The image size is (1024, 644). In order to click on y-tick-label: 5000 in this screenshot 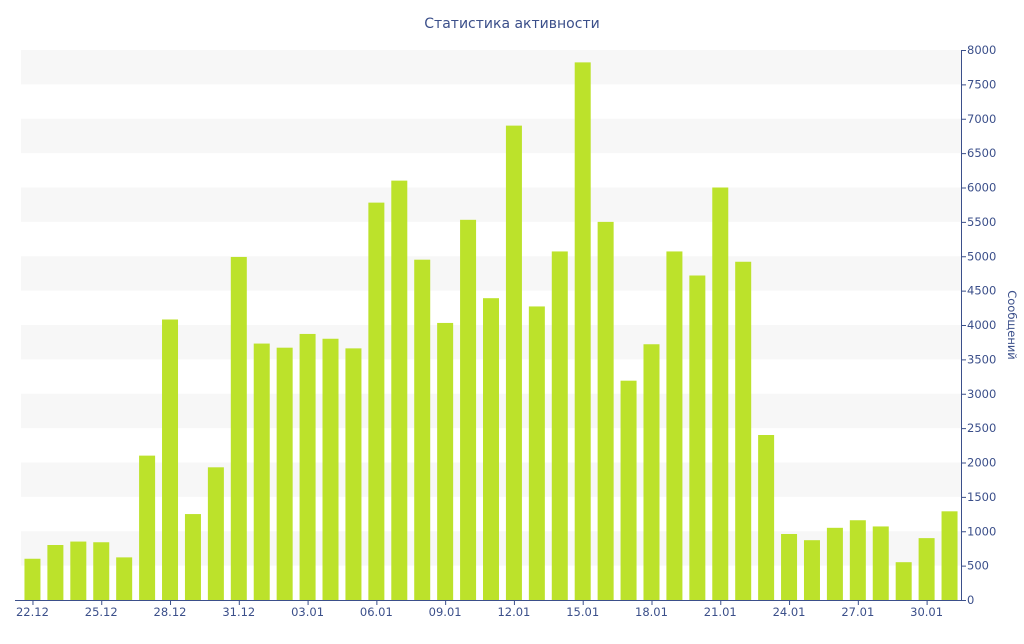, I will do `click(981, 256)`.